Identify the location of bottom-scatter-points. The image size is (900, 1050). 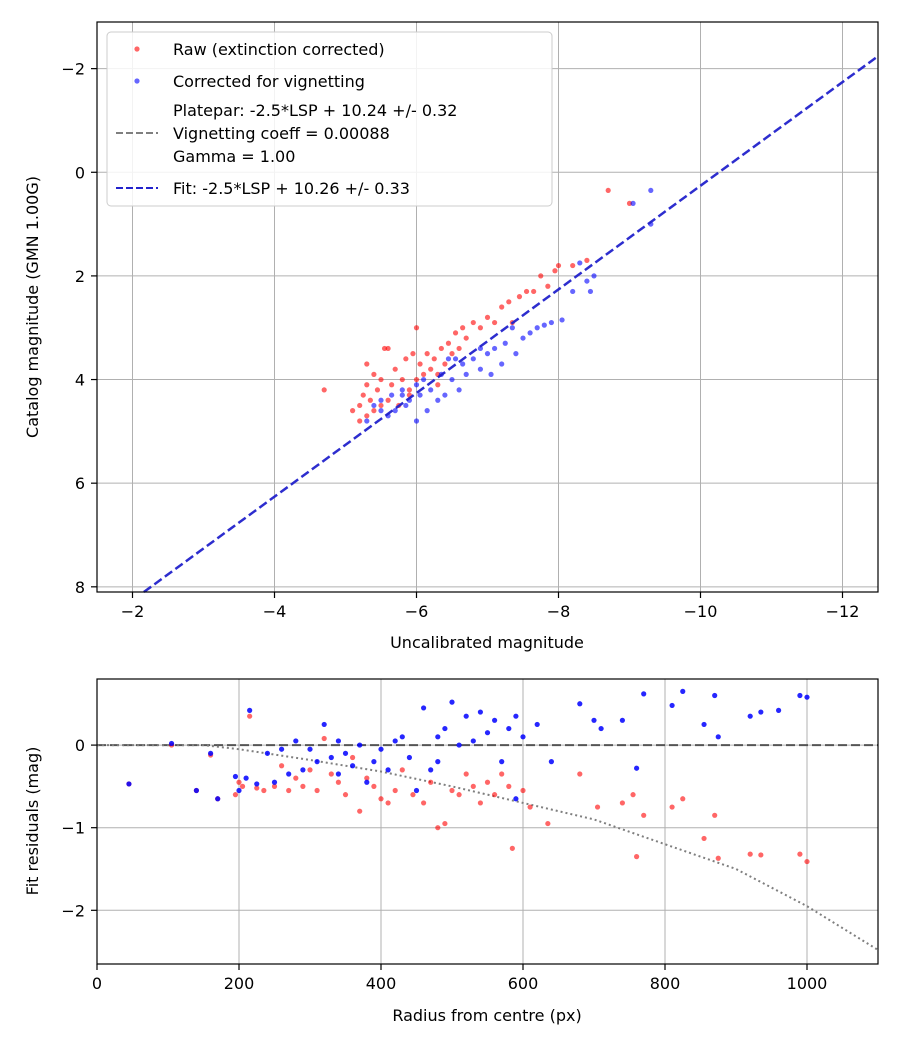
(468, 776).